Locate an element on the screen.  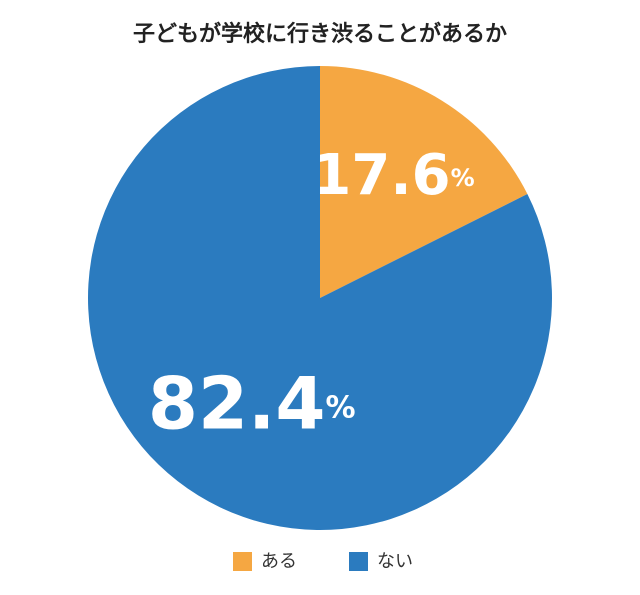
value-label: 82.4% is located at coordinates (252, 403).